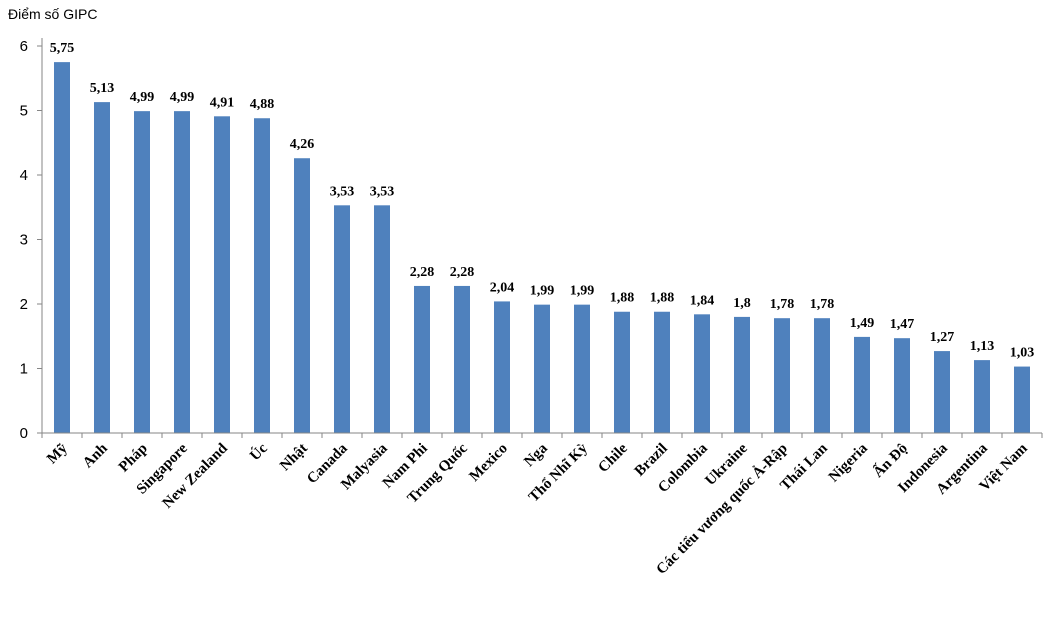 The height and width of the screenshot is (640, 1050). Describe the element at coordinates (24, 46) in the screenshot. I see `y-tick-label: 6` at that location.